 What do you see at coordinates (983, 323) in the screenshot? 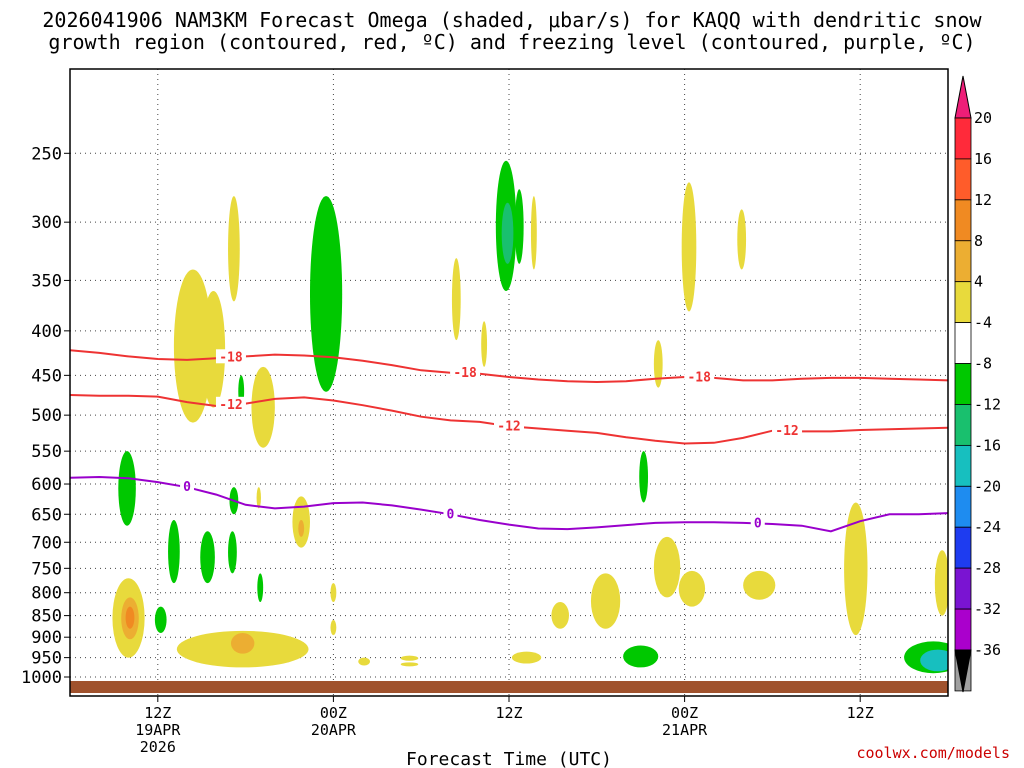
I see `colorbar-label-5: -4` at bounding box center [983, 323].